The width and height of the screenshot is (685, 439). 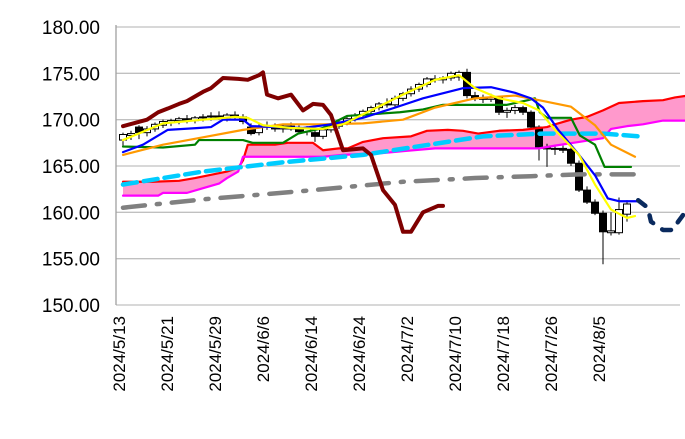 I want to click on x-tick-label: 2024/8/5, so click(x=599, y=349).